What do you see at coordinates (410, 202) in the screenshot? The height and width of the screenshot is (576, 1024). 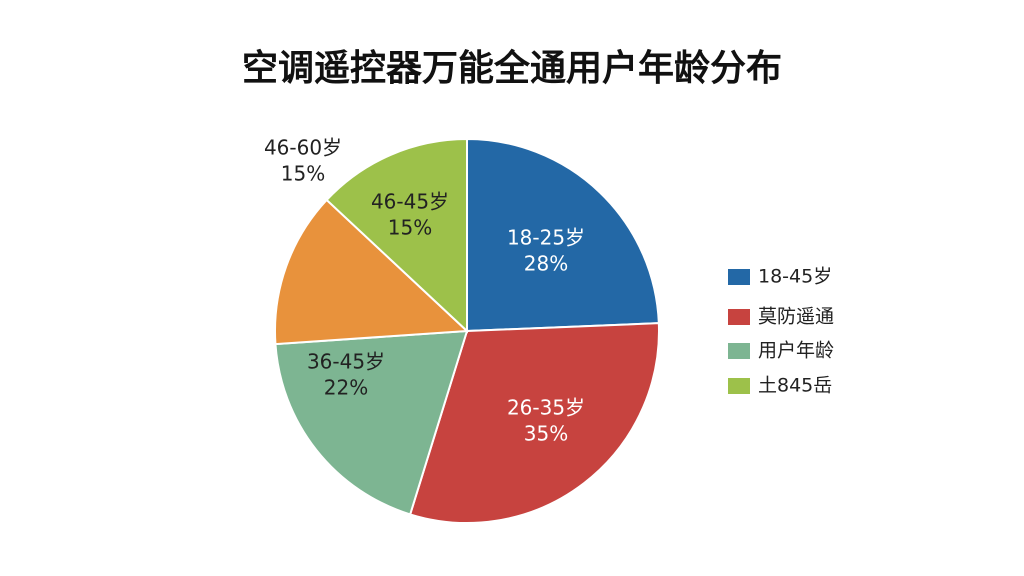 I see `slice-category: 46-45岁` at bounding box center [410, 202].